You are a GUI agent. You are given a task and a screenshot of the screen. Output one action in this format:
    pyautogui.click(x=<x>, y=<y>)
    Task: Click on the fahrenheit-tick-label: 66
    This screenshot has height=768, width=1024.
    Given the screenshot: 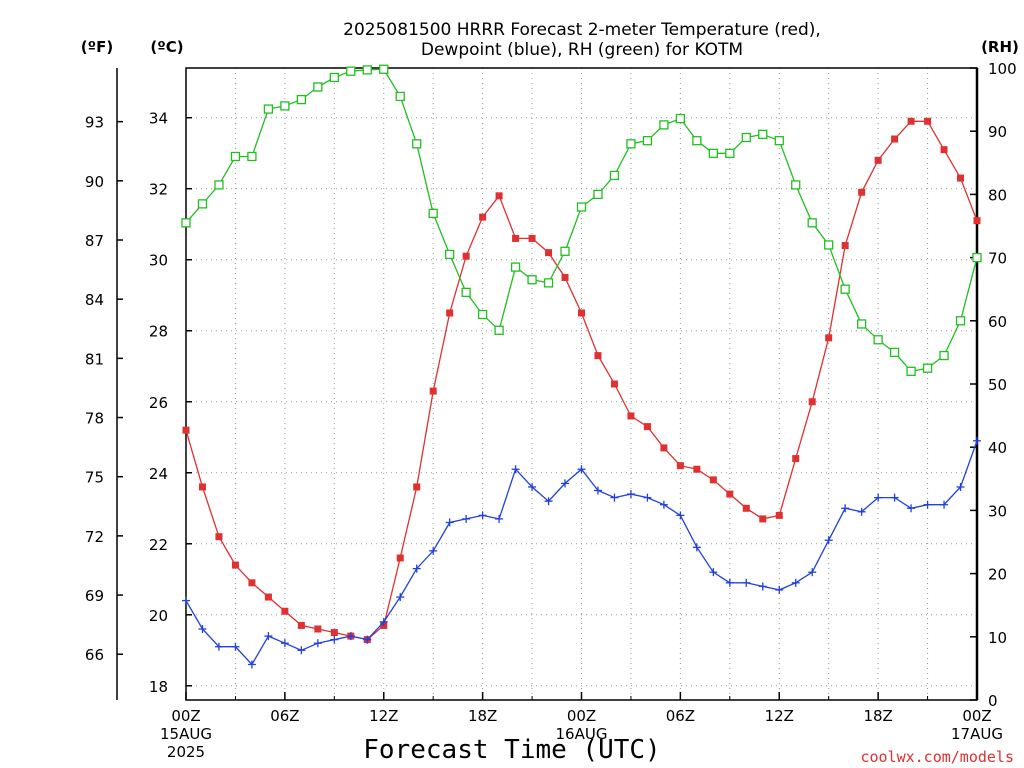 What is the action you would take?
    pyautogui.click(x=94, y=655)
    